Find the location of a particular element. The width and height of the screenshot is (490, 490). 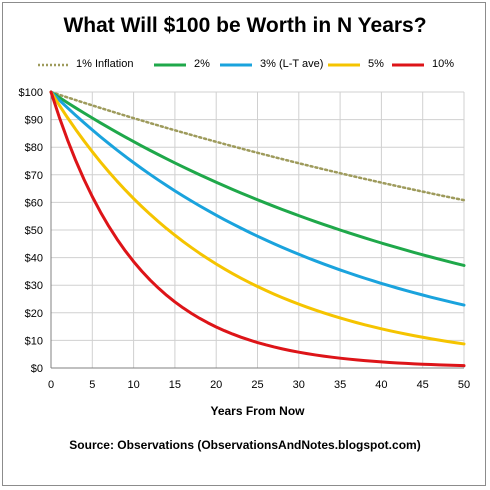

chart-title: What Will $100 be Worth in N Years? is located at coordinates (245, 25).